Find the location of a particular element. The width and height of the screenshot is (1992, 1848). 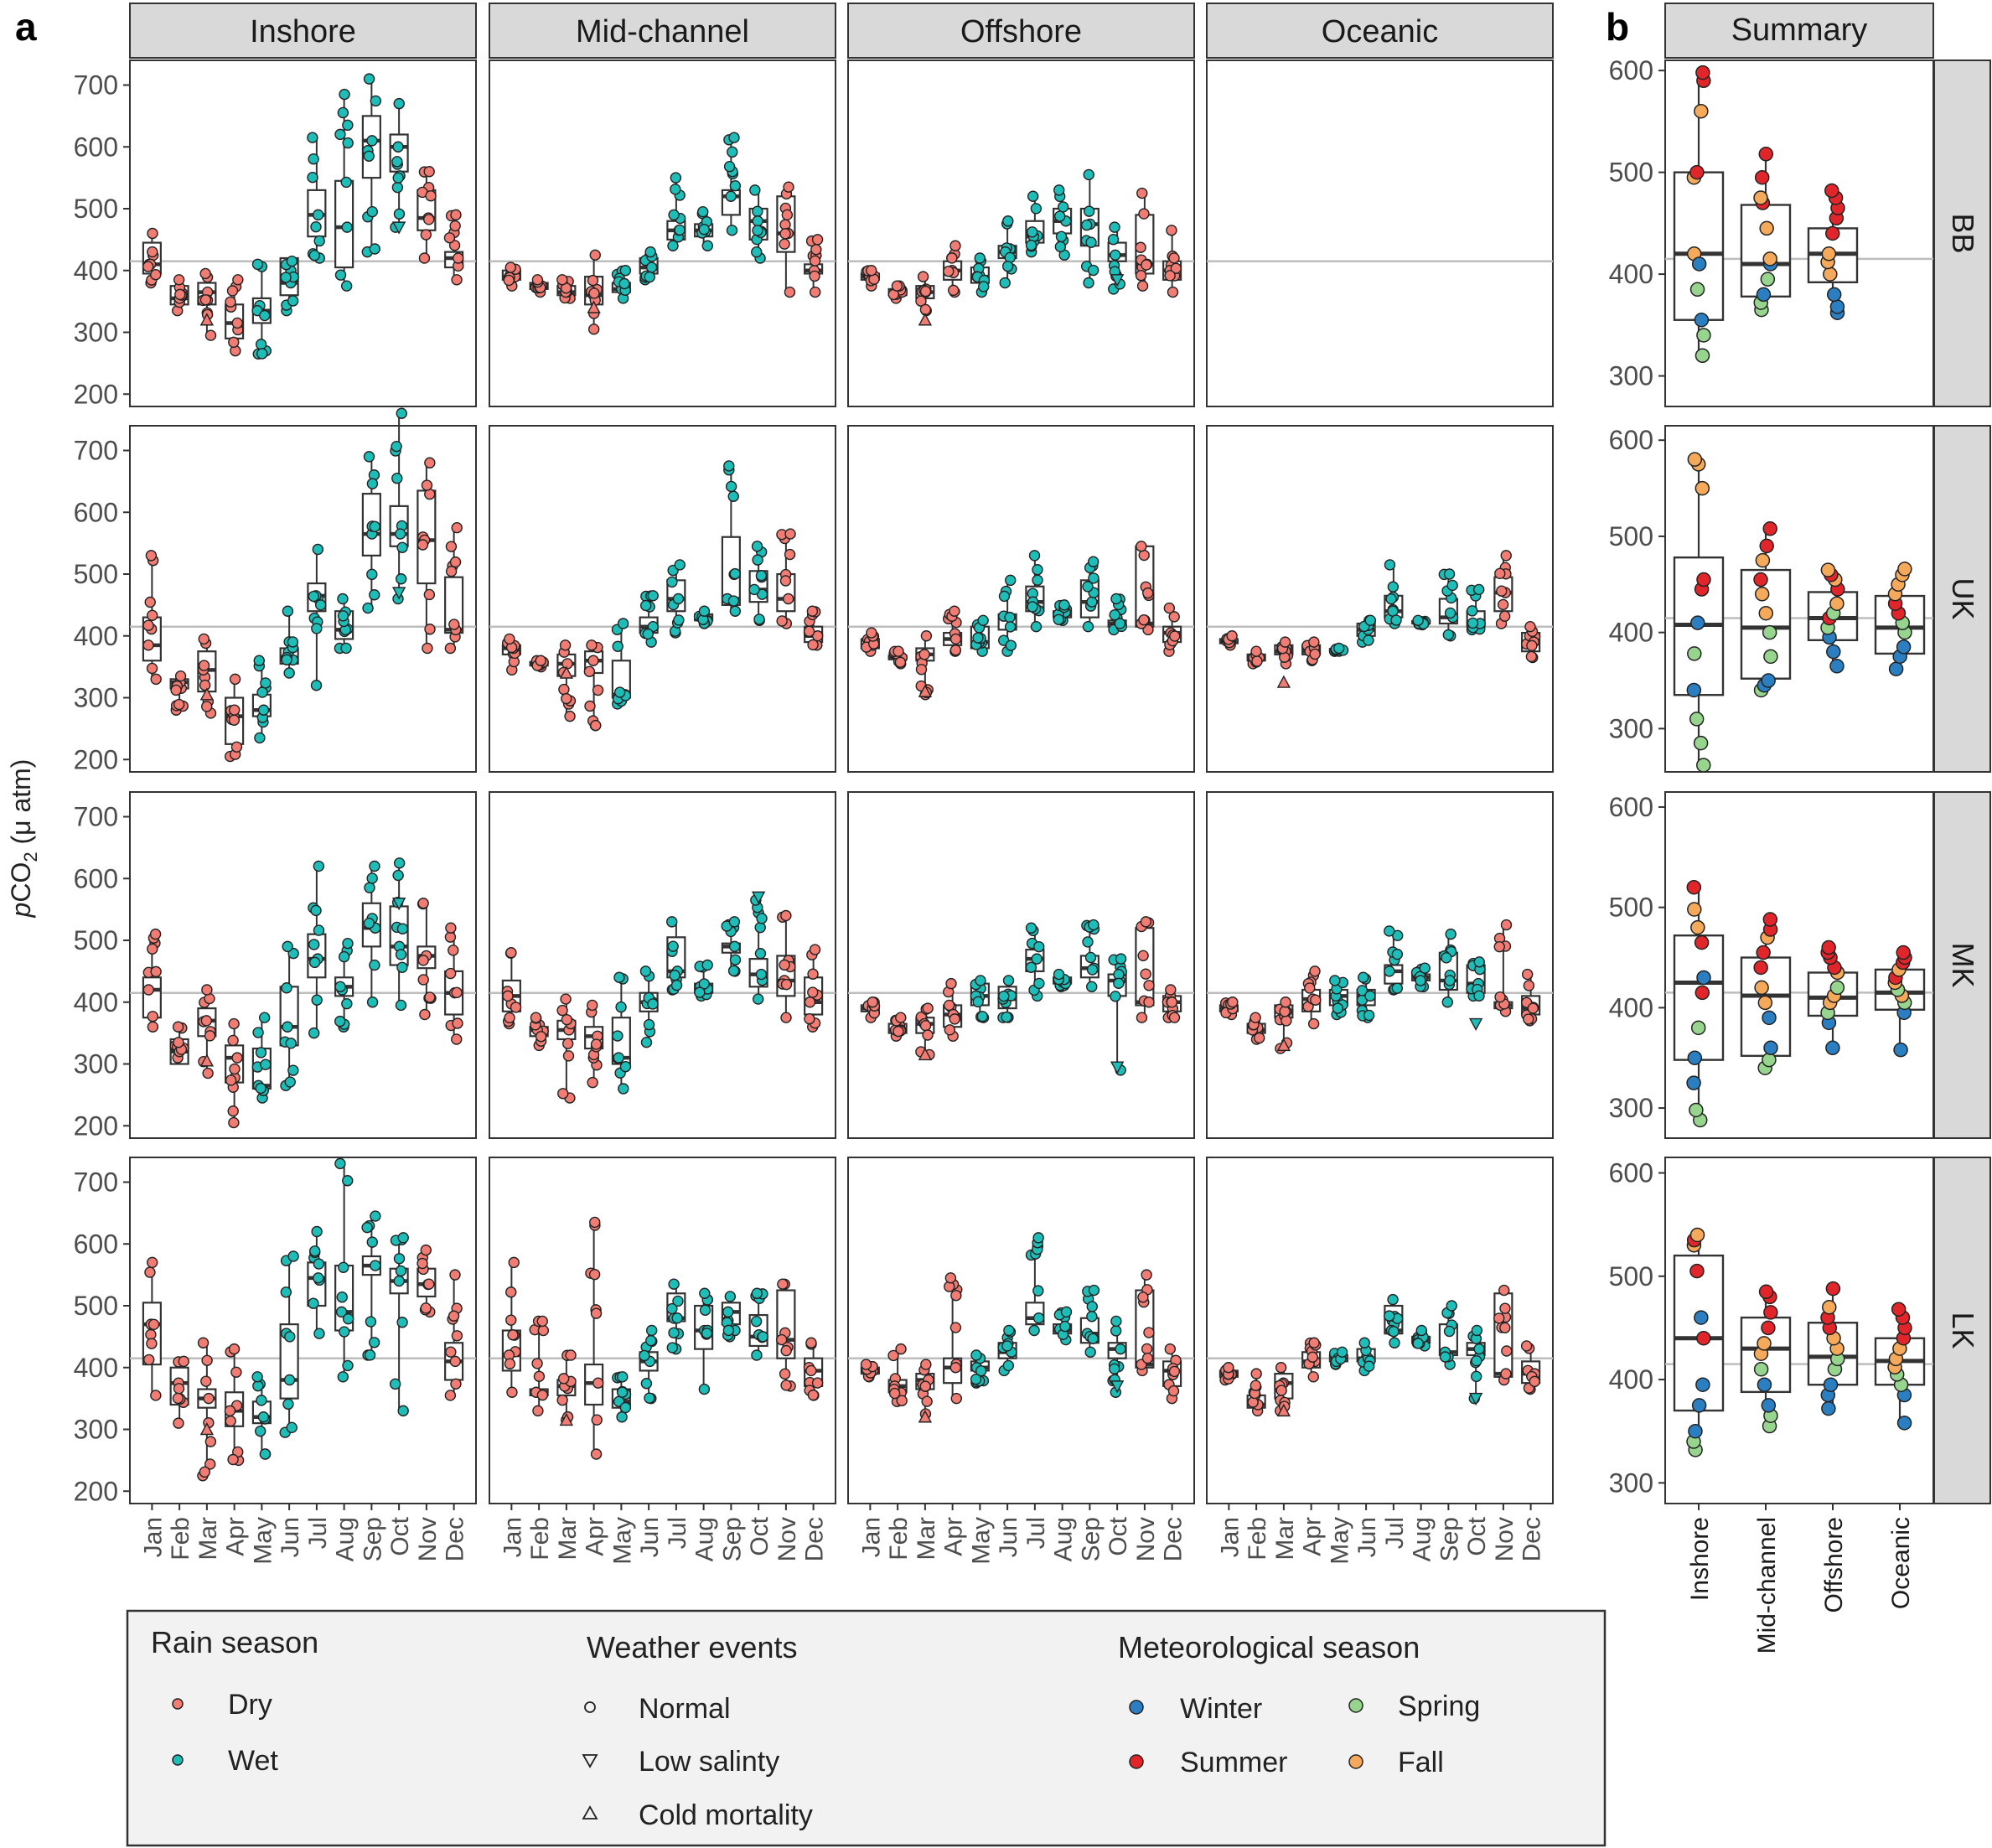

panel-label-a: a is located at coordinates (26, 27).